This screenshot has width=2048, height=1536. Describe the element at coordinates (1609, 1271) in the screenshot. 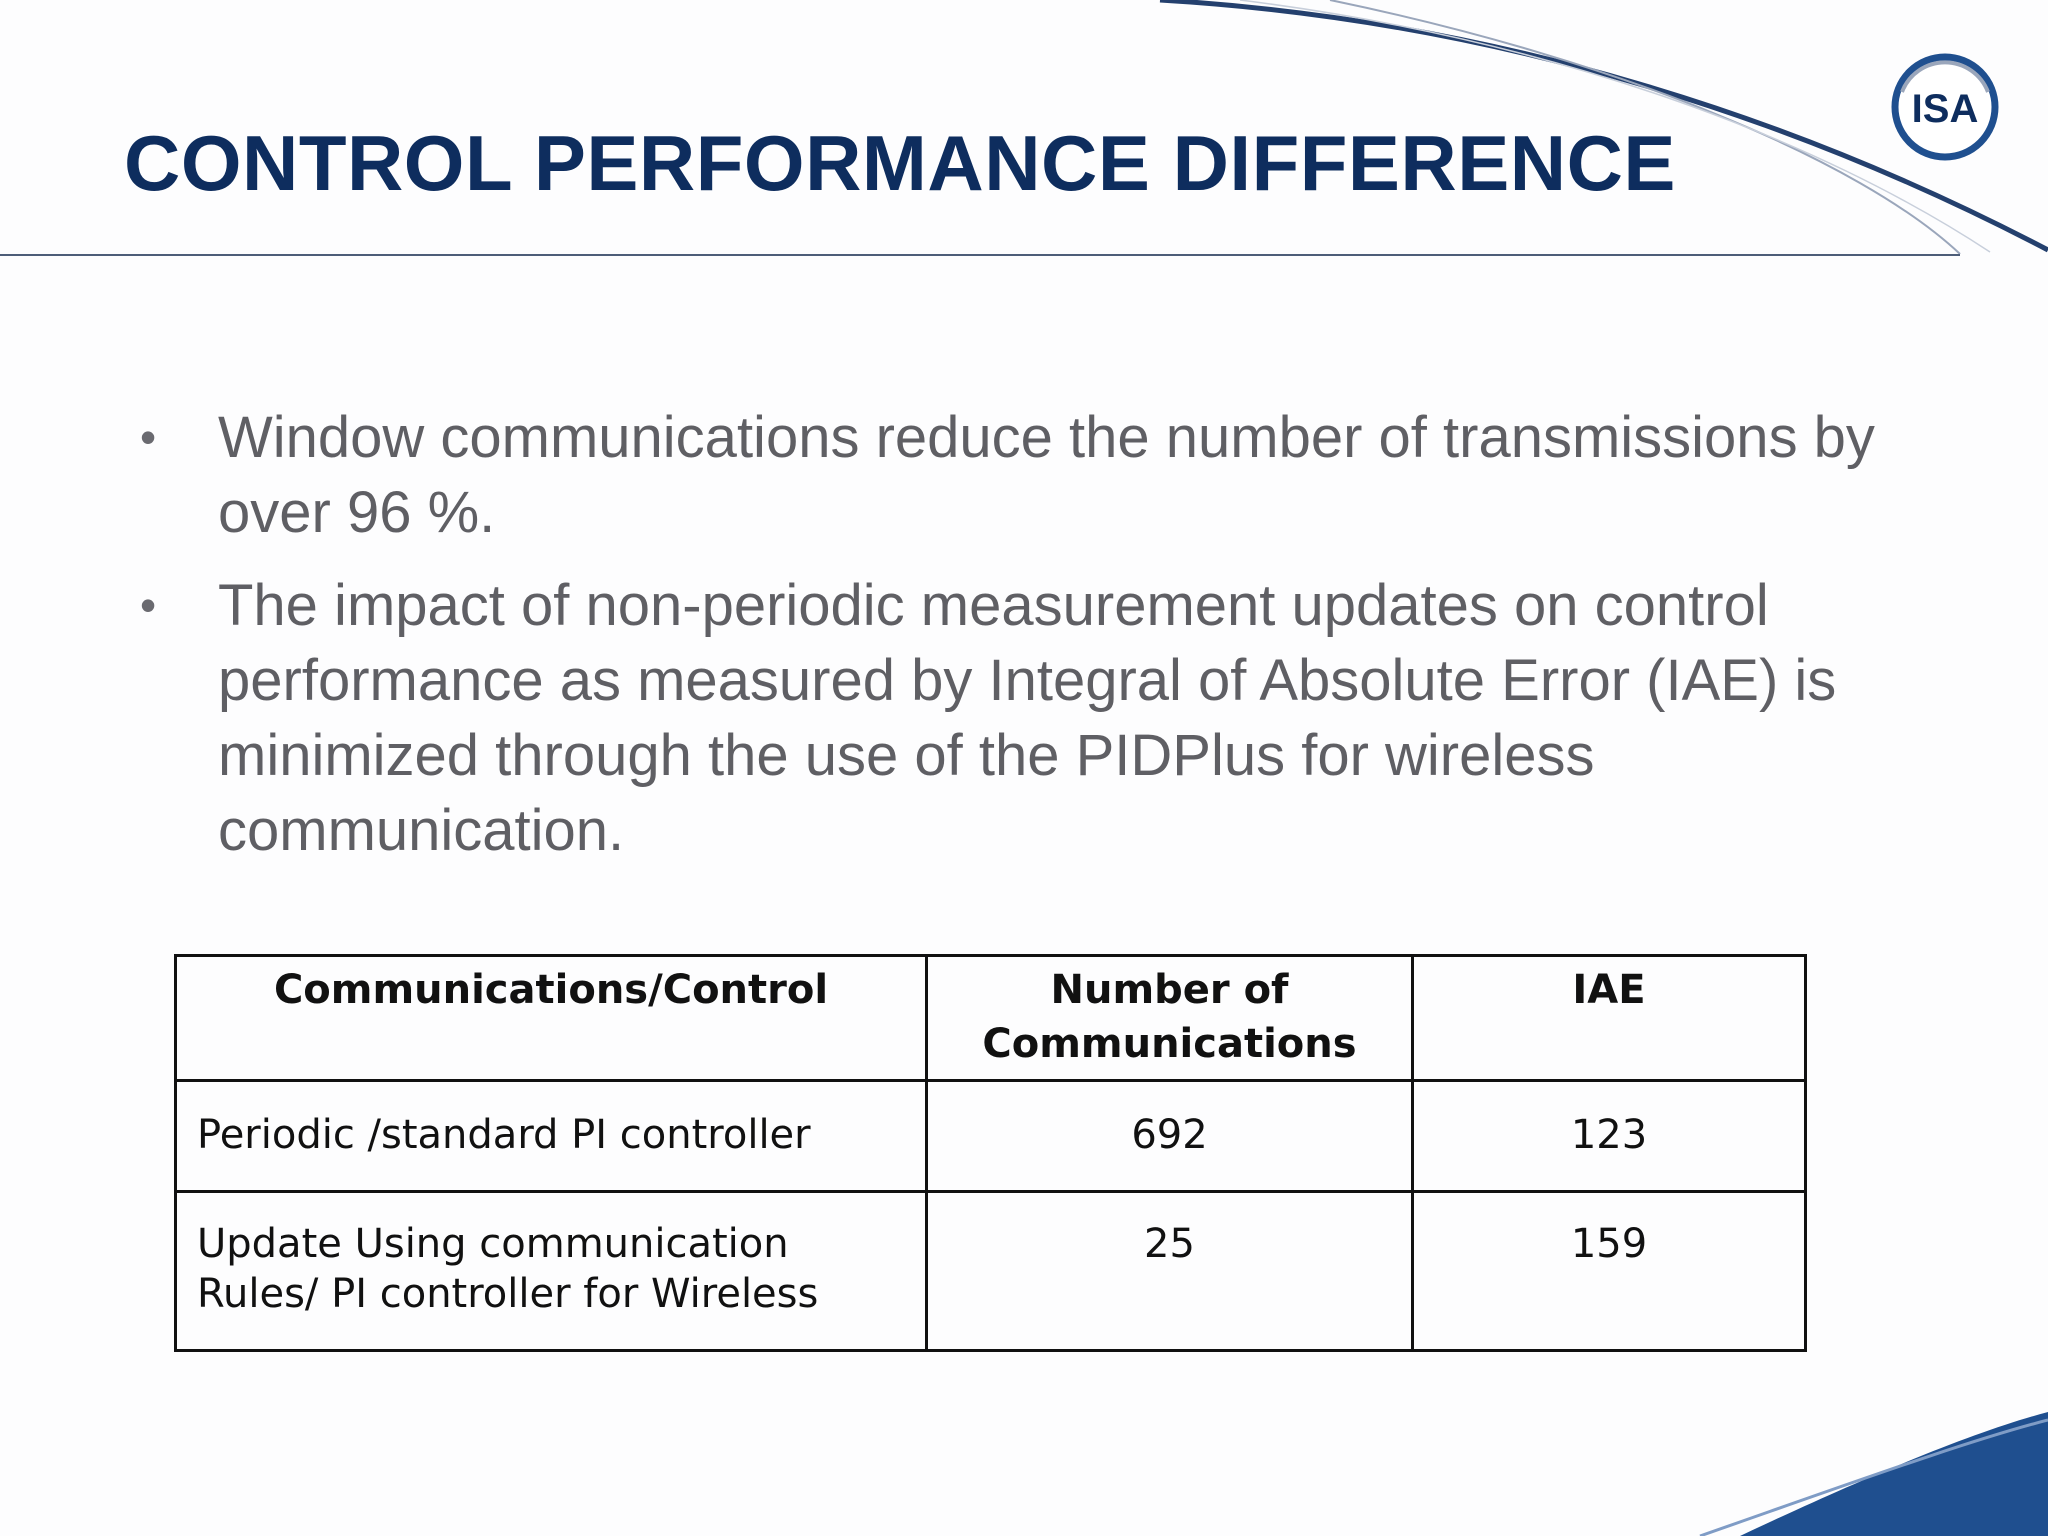

I see `table-cell-iae: 159` at that location.